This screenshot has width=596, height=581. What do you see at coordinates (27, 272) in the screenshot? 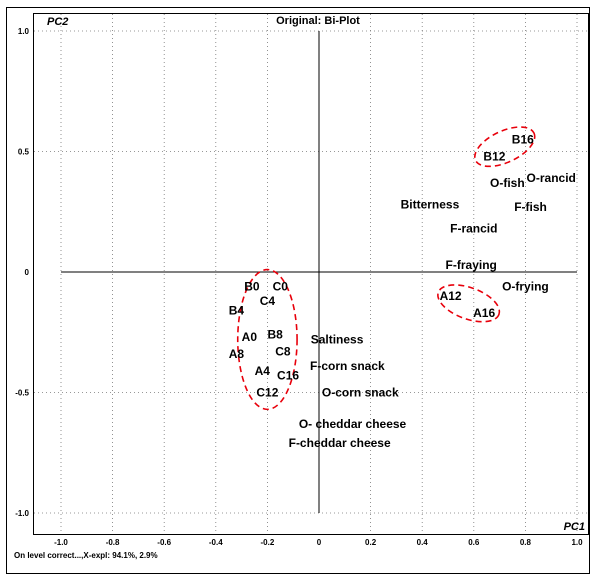
I see `y-tick-label: 0` at bounding box center [27, 272].